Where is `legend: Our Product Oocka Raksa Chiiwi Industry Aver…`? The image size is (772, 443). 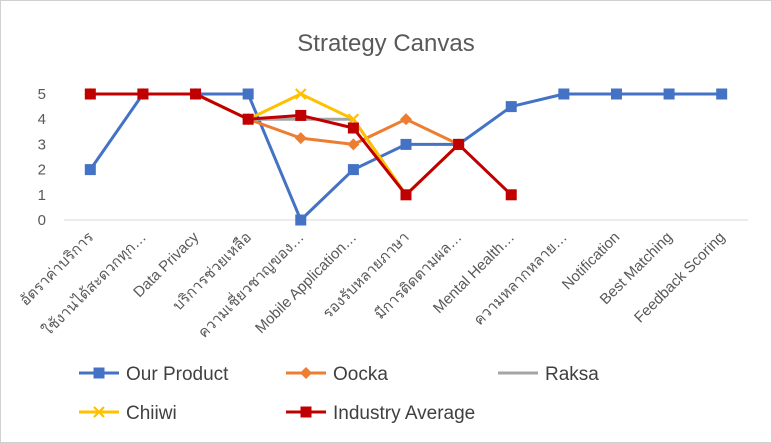
legend: Our Product Oocka Raksa Chiiwi Industry Aver… is located at coordinates (339, 394).